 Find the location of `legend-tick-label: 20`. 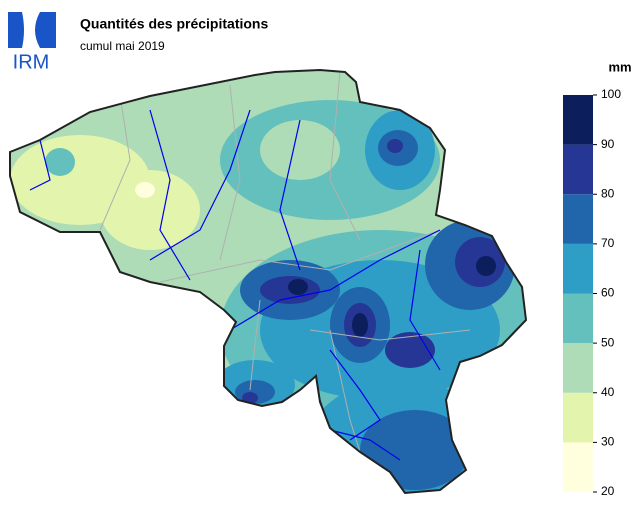

legend-tick-label: 20 is located at coordinates (608, 491).